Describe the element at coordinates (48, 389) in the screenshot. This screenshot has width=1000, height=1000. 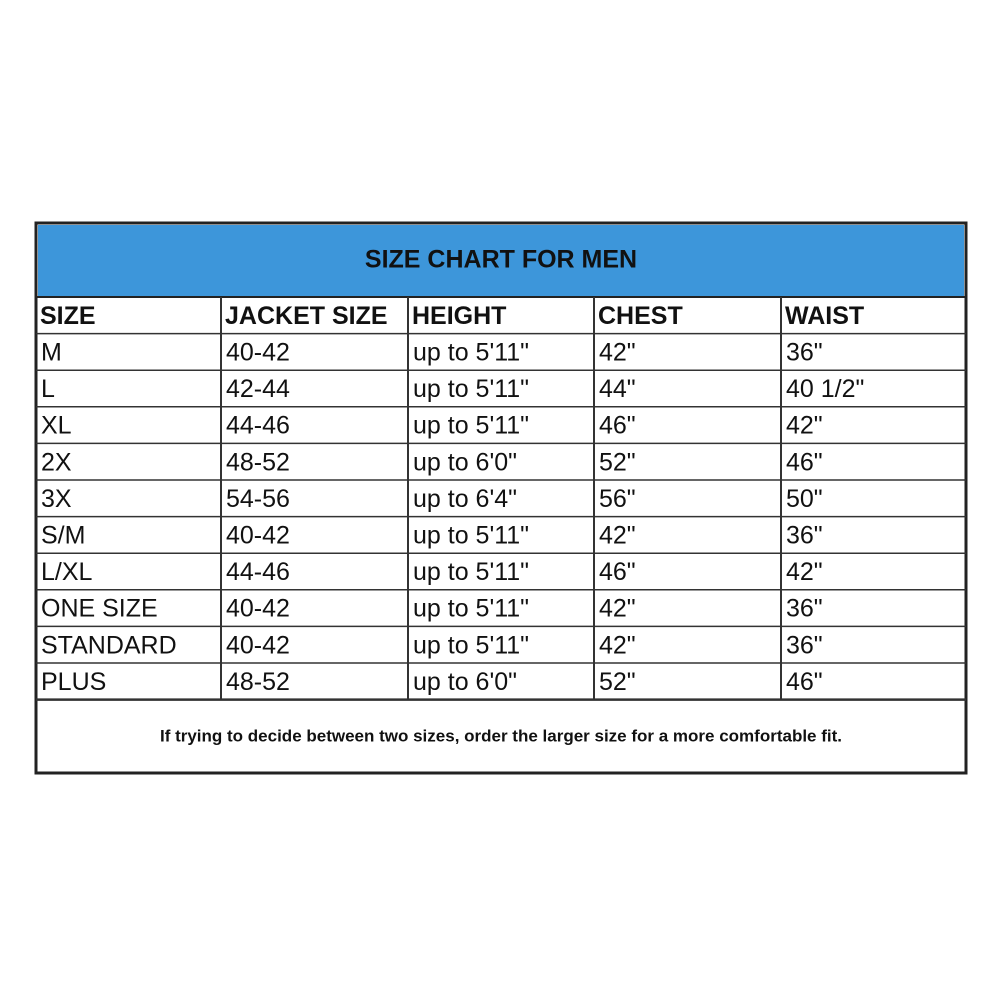
I see `table-cell: L` at that location.